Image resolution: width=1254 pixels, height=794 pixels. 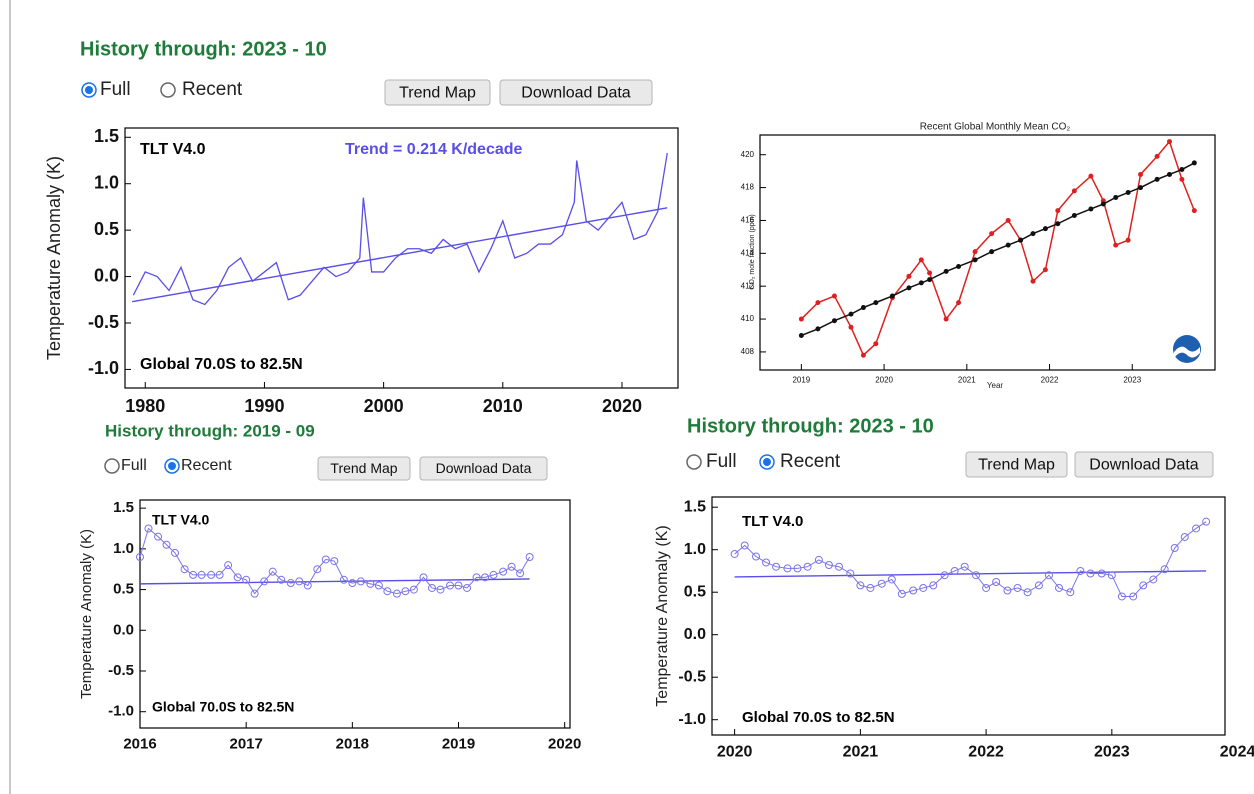 I want to click on y-tick-label: -0.5, so click(x=103, y=322).